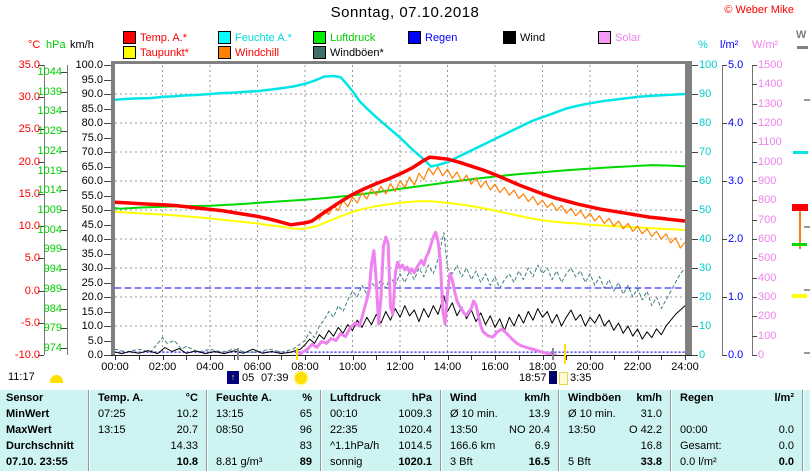 The height and width of the screenshot is (471, 810). I want to click on stat-value: 89, so click(305, 462).